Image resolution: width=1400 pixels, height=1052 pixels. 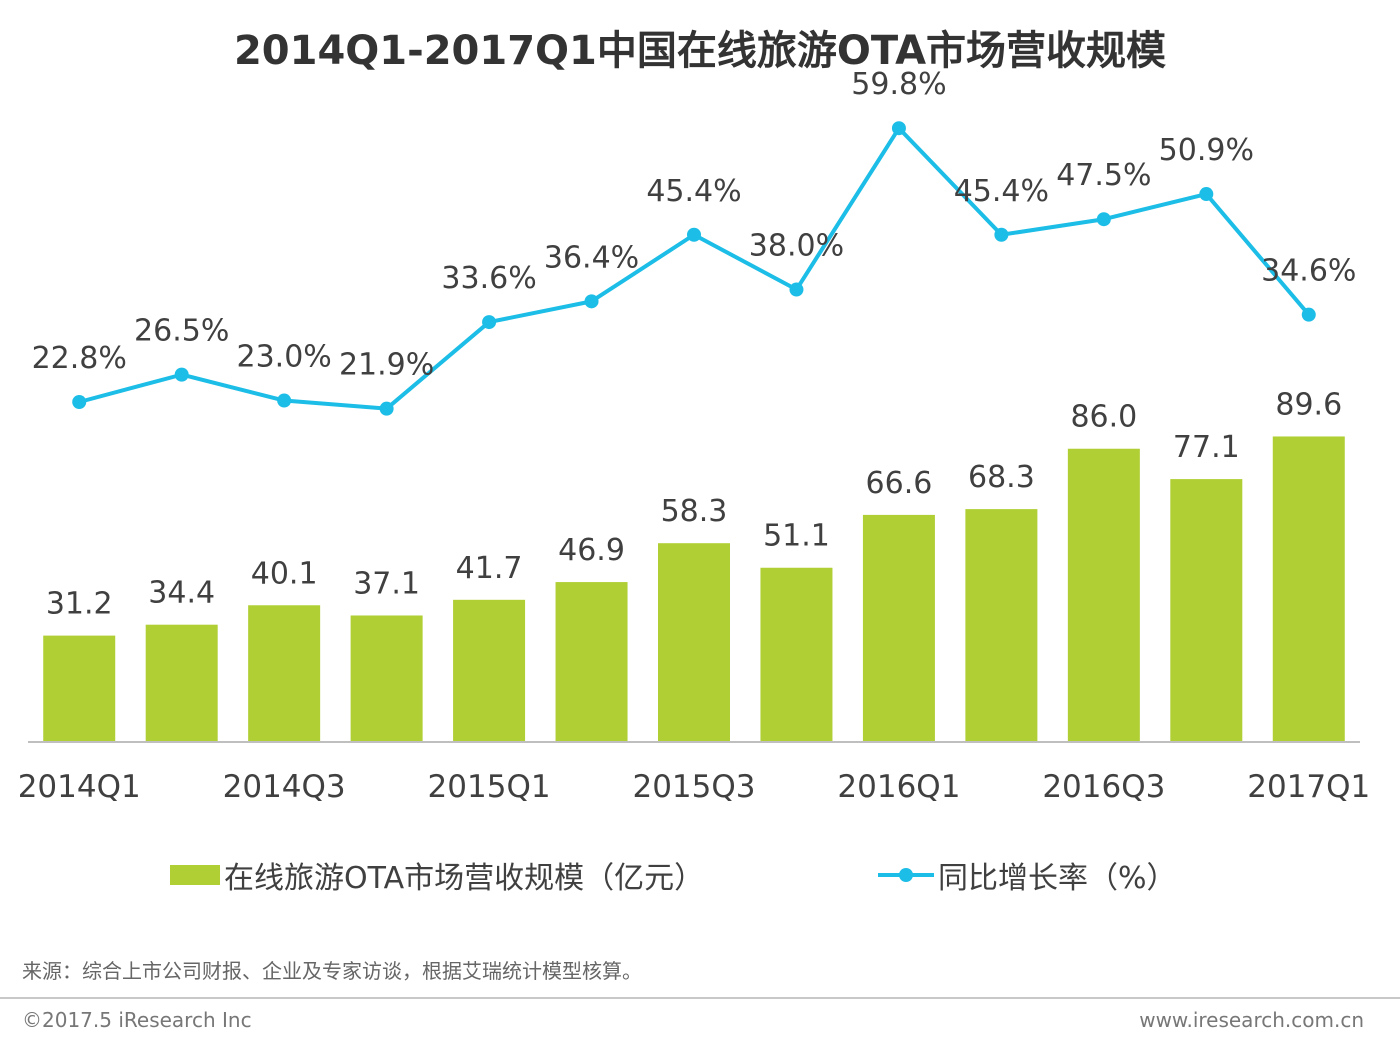 I want to click on bar-label-2016Q1: 66.6, so click(x=899, y=483).